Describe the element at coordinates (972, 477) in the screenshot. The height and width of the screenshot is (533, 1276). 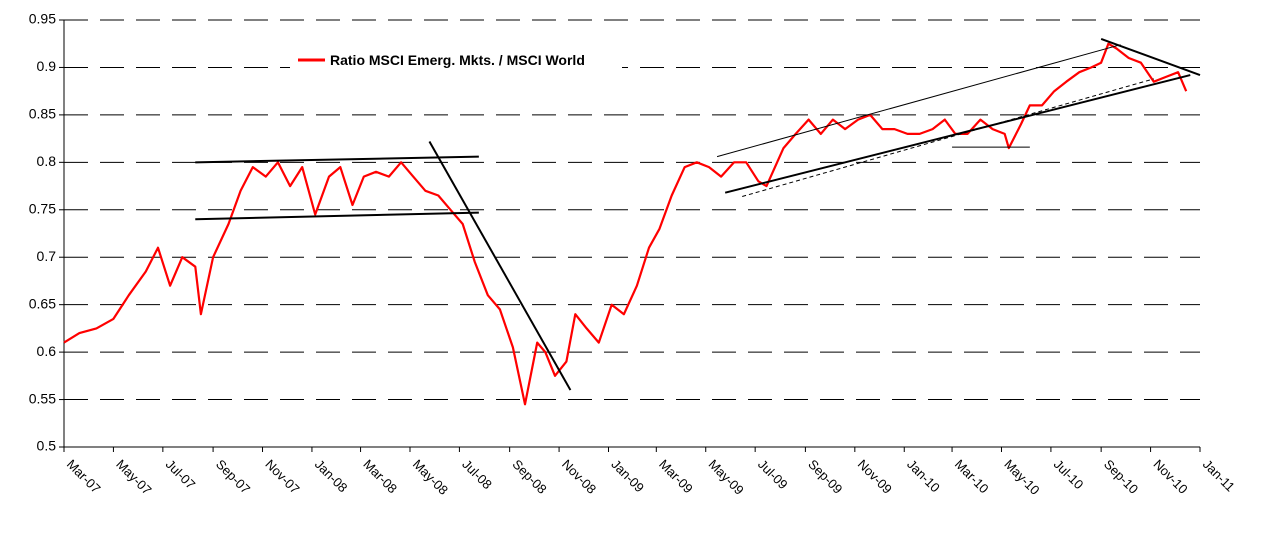
I see `x-tick-label: Mar-10` at that location.